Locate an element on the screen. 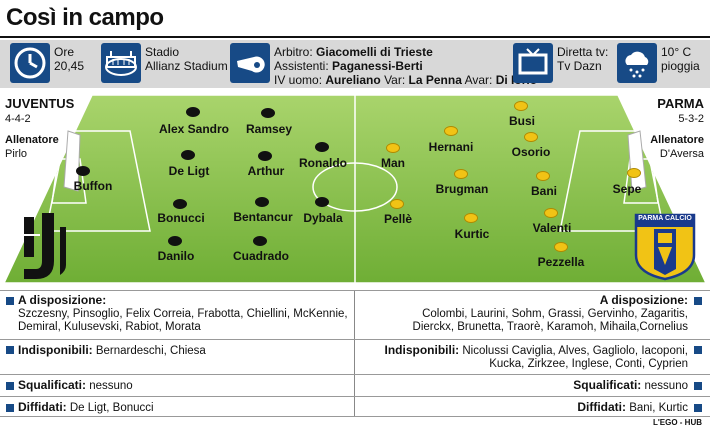  player-alex-sandro: Alex Sandro is located at coordinates (194, 129).